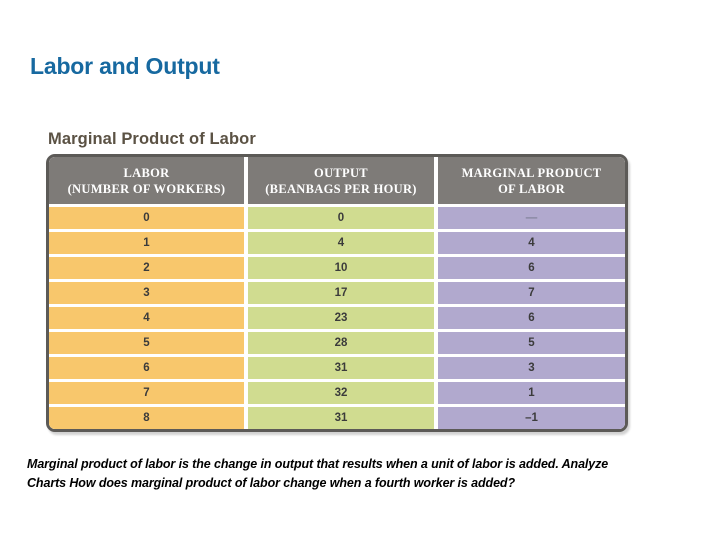 Image resolution: width=720 pixels, height=540 pixels. I want to click on column-header-labor: LABOR (NUMBER OF WORKERS), so click(146, 180).